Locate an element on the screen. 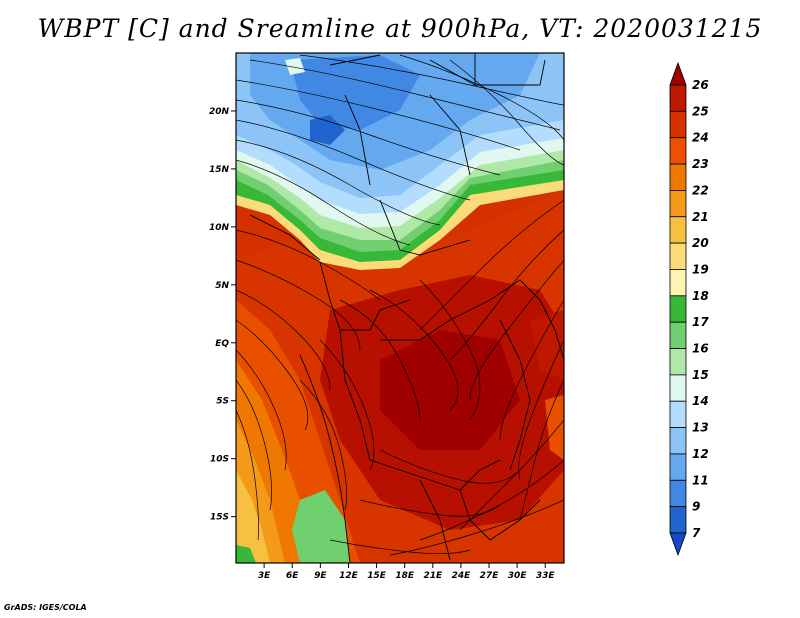  lat-tick-label: EQ is located at coordinates (222, 344).